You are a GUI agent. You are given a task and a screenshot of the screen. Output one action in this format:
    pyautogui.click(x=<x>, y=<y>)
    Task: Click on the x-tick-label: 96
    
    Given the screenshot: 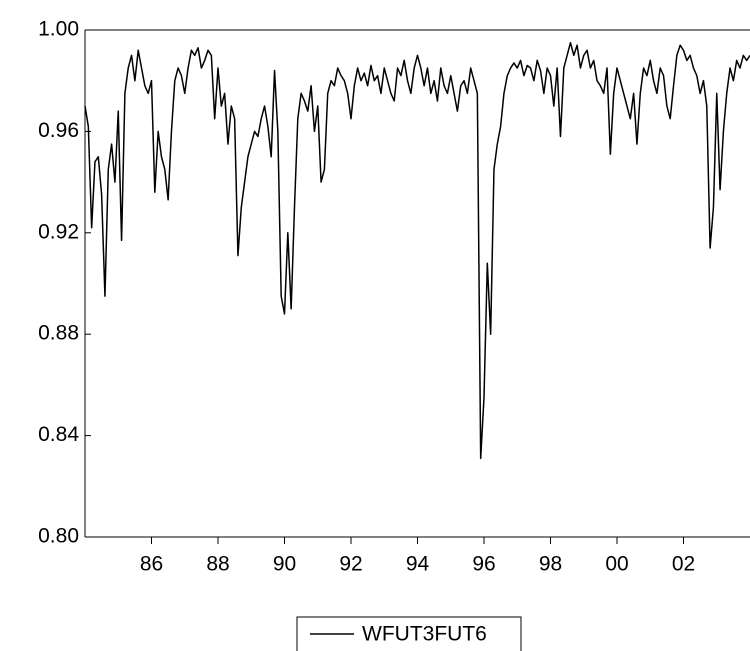 What is the action you would take?
    pyautogui.click(x=483, y=564)
    